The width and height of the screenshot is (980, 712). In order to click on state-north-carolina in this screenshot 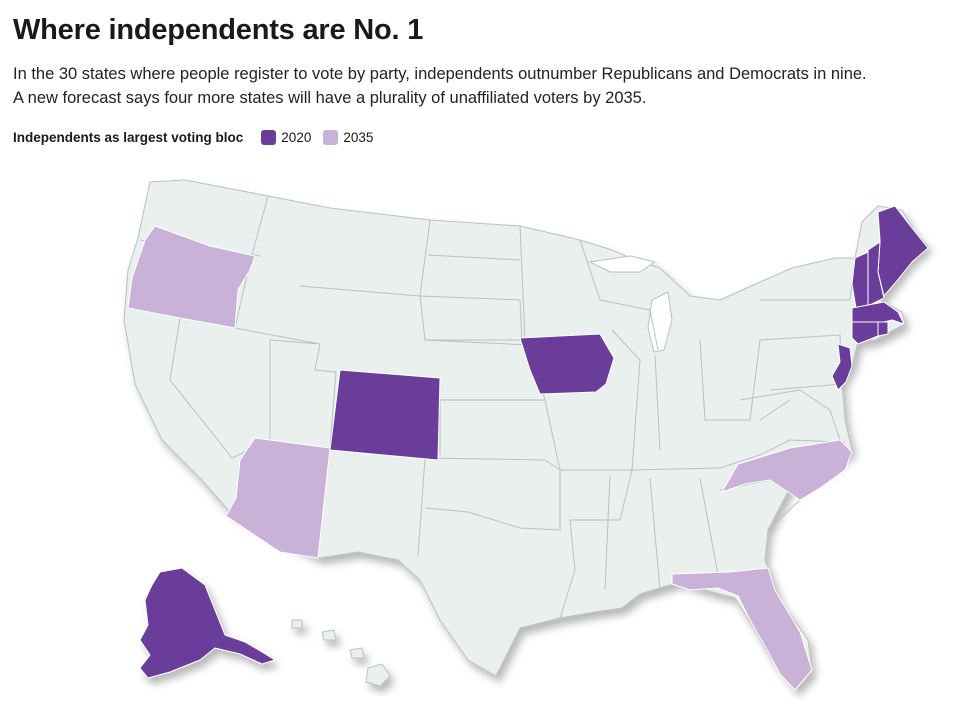, I will do `click(787, 470)`.